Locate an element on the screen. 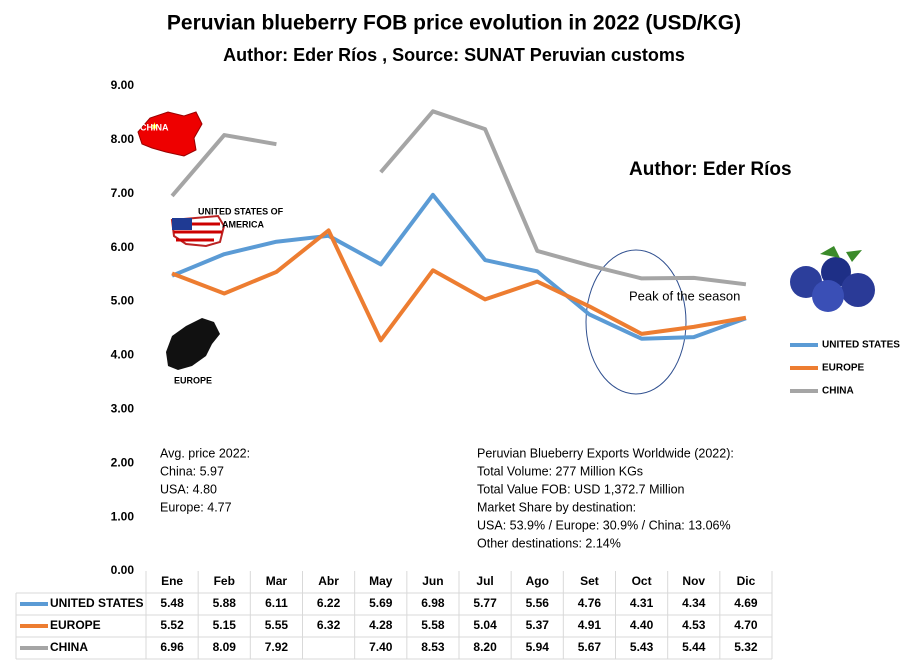 The width and height of the screenshot is (909, 662). table-cell: 5.43 is located at coordinates (642, 647).